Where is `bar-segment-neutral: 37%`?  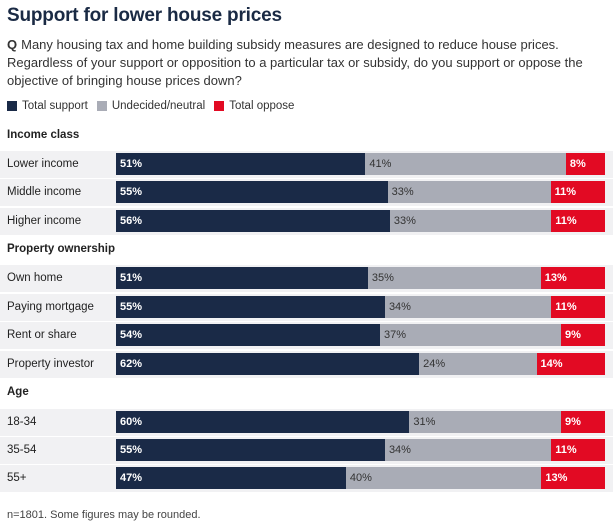 bar-segment-neutral: 37% is located at coordinates (470, 335).